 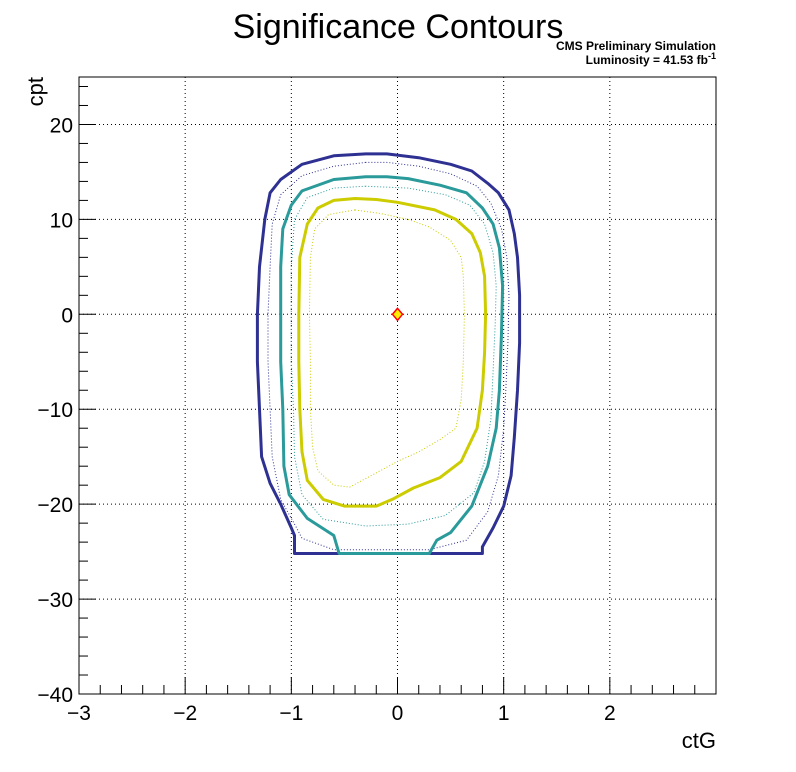 What do you see at coordinates (647, 60) in the screenshot?
I see `luminosity-text: Luminosity = 41.53 fb` at bounding box center [647, 60].